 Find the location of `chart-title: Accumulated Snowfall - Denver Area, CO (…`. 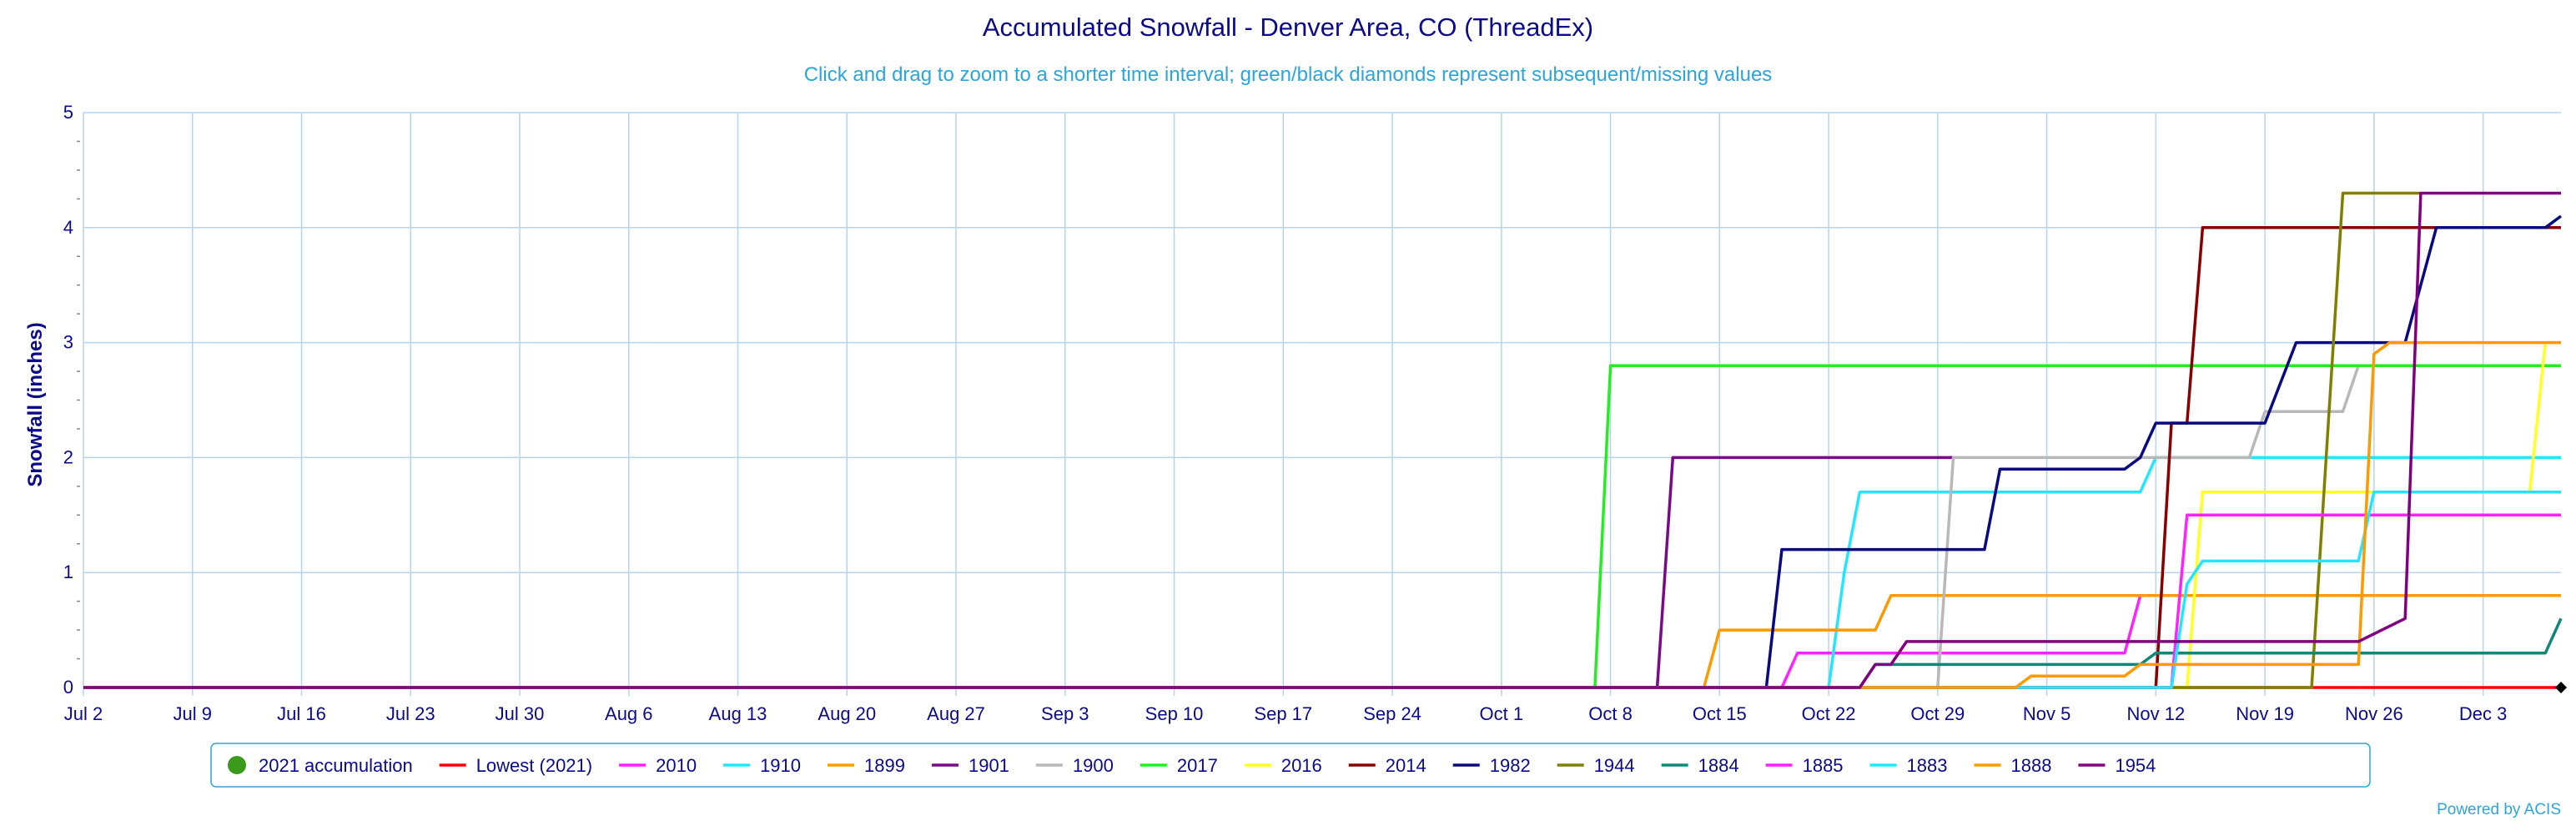

chart-title: Accumulated Snowfall - Denver Area, CO (… is located at coordinates (1288, 28).